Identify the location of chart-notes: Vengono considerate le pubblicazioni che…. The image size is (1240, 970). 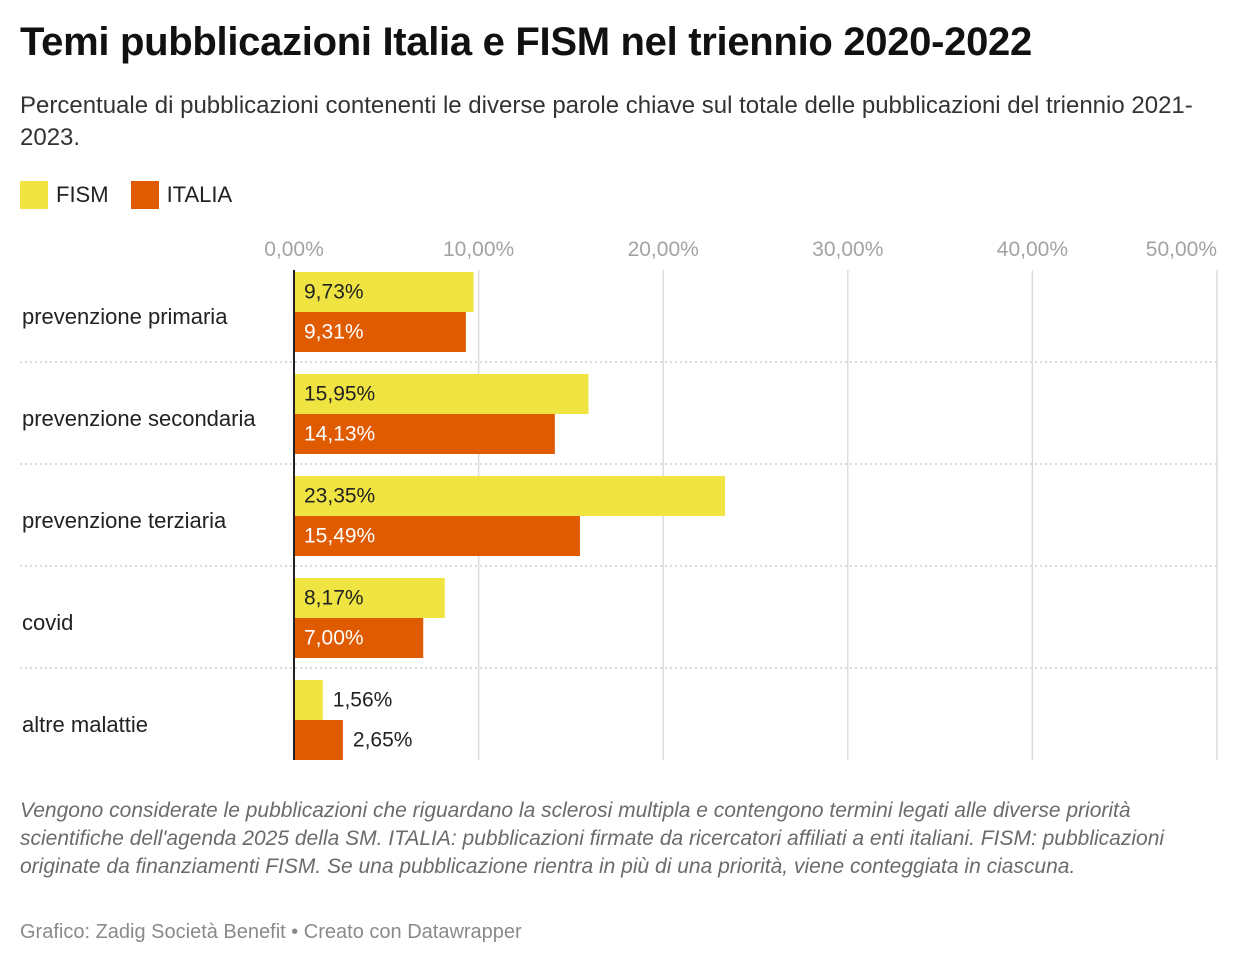
(592, 838).